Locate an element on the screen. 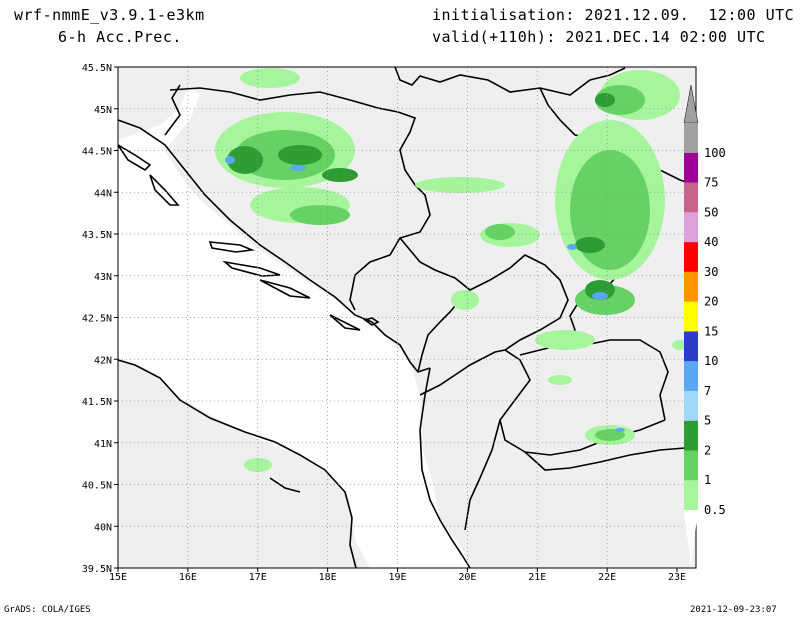 The width and height of the screenshot is (800, 618). border-kosovo is located at coordinates (519, 302).